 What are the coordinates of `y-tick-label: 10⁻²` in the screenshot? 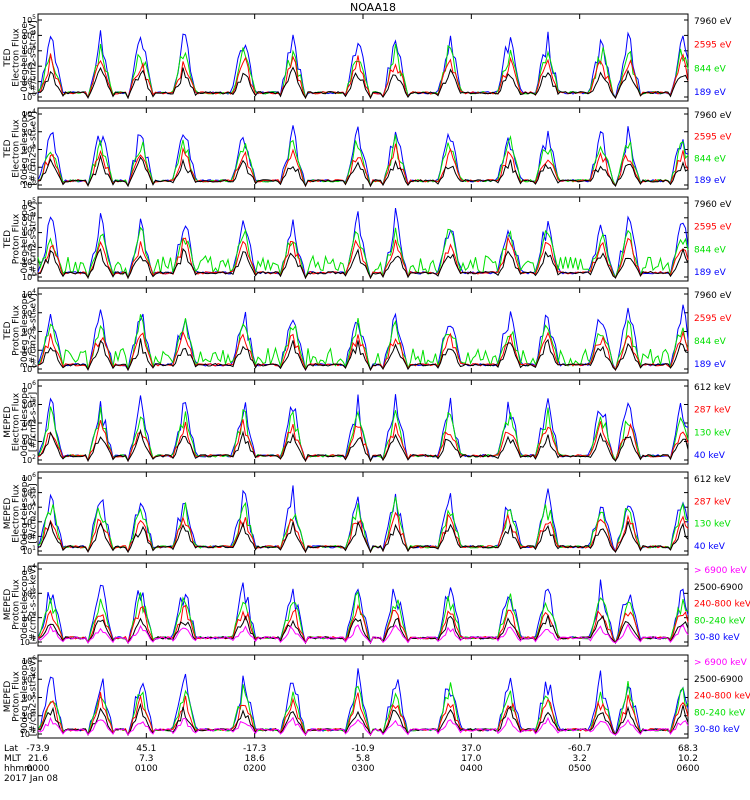 It's located at (28, 733).